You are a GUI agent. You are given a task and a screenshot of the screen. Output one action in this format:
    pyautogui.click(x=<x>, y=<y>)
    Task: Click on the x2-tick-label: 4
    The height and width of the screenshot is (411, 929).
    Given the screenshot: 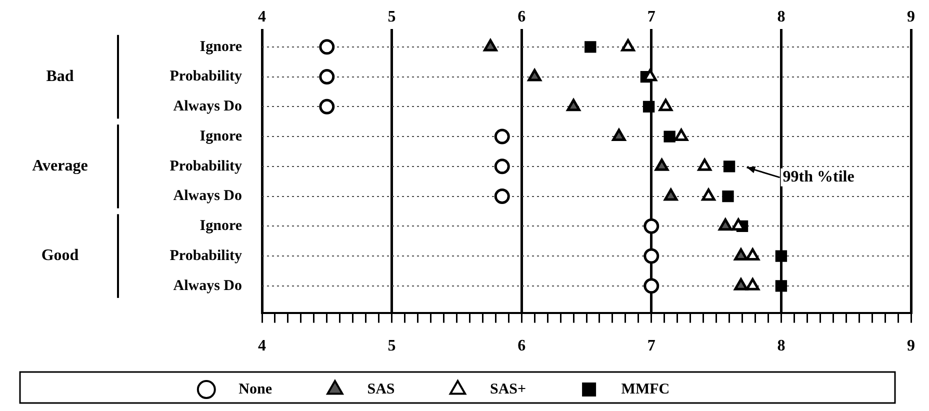 What is the action you would take?
    pyautogui.click(x=262, y=346)
    